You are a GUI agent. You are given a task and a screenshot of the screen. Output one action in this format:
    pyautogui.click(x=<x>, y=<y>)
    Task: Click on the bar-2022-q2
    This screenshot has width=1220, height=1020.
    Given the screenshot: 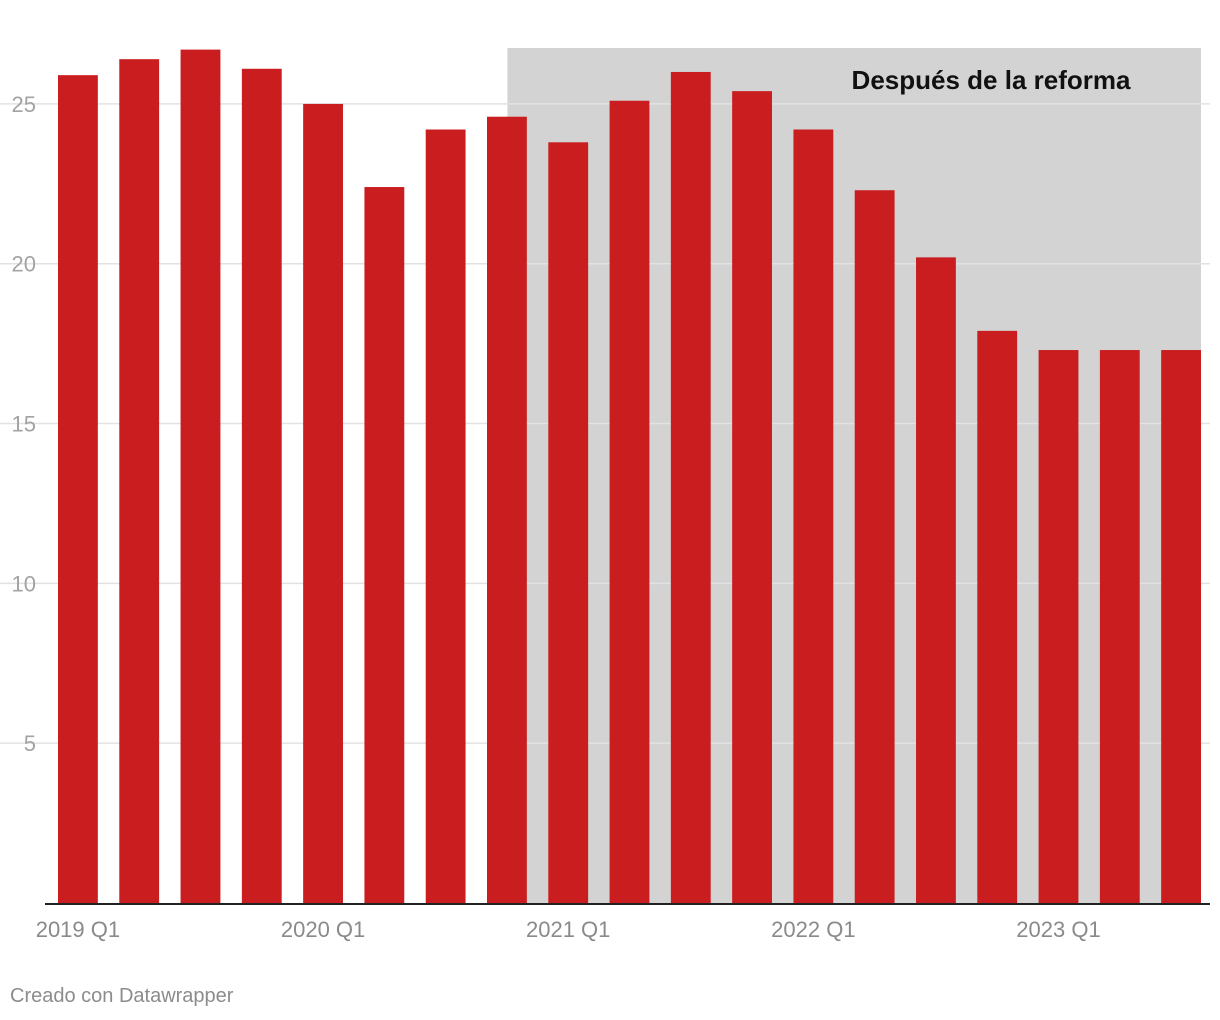 What is the action you would take?
    pyautogui.click(x=874, y=546)
    